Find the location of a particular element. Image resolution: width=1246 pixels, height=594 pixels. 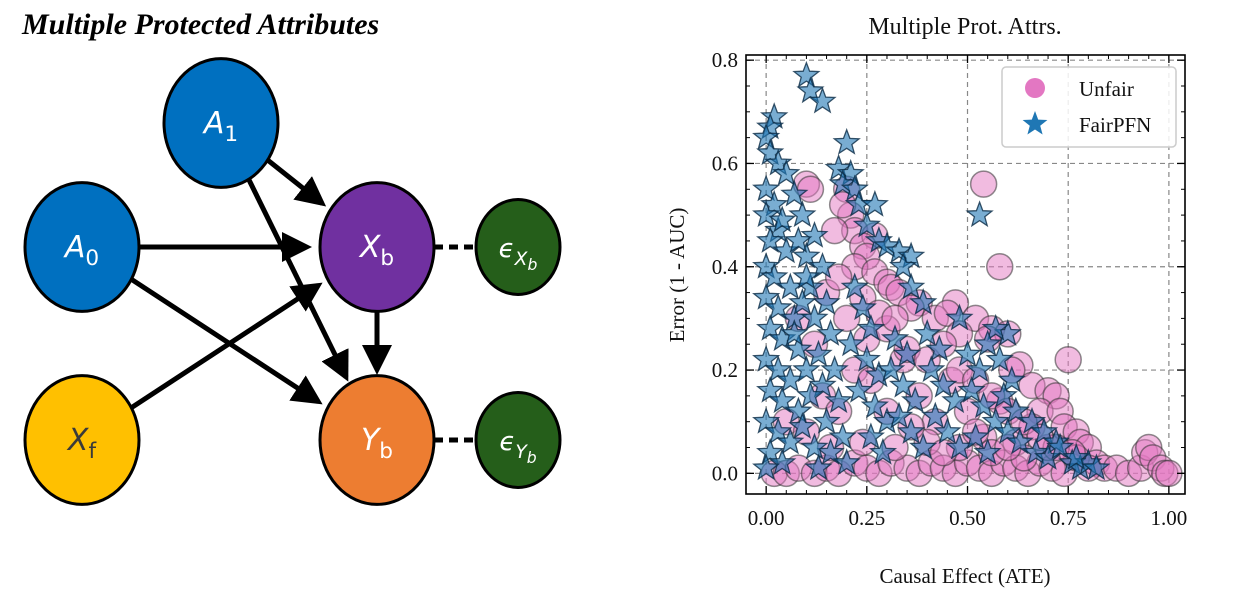

y-axis-label: Error (1 - AUC) is located at coordinates (677, 275).